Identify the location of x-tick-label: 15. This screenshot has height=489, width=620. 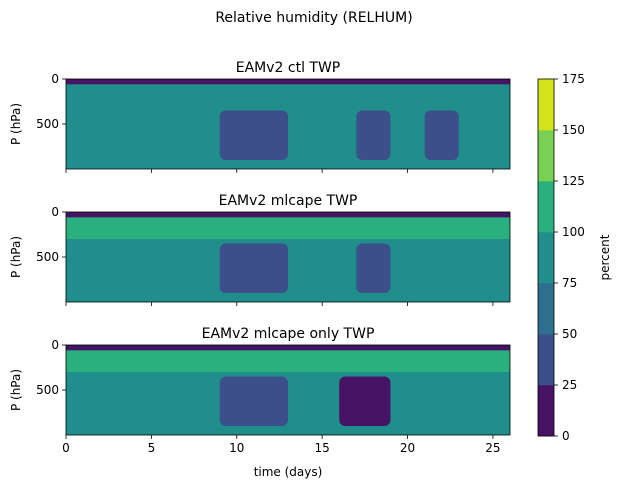
(322, 448).